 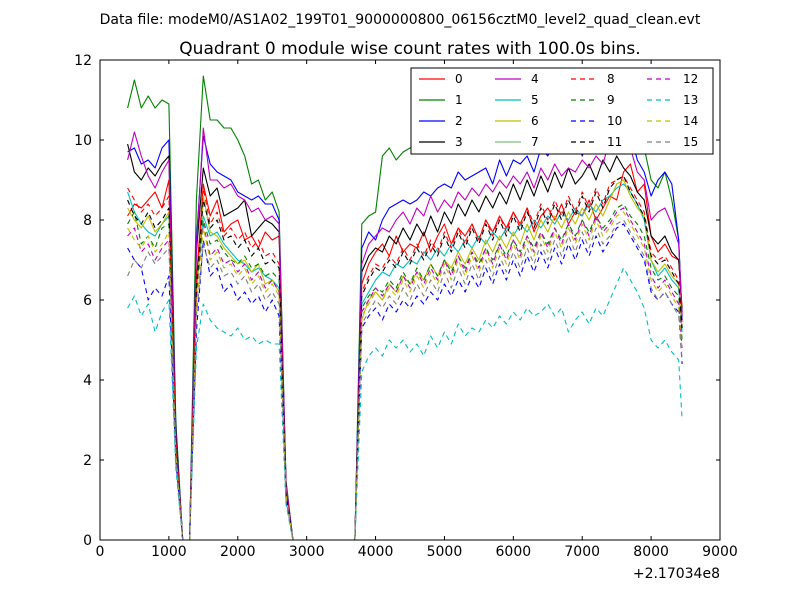 I want to click on x-tick-label: 9000, so click(x=720, y=552).